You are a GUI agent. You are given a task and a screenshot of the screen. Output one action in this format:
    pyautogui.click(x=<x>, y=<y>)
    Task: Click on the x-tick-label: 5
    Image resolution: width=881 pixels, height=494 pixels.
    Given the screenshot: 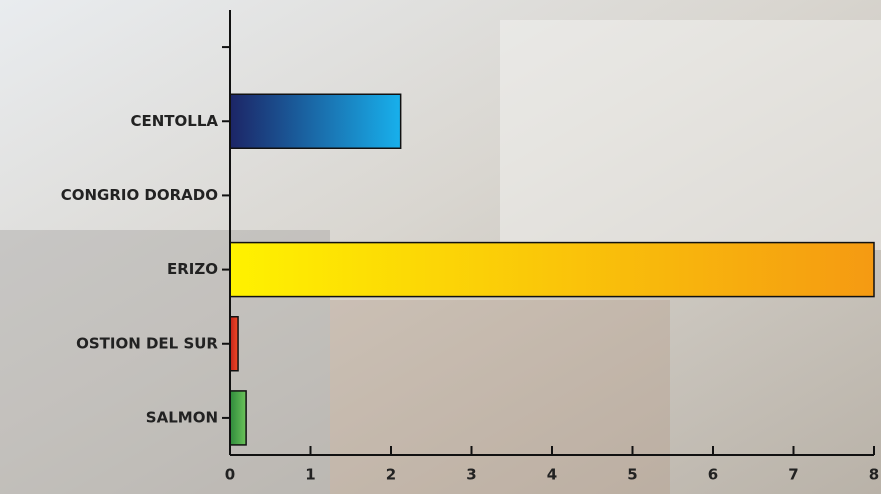 What is the action you would take?
    pyautogui.click(x=632, y=475)
    